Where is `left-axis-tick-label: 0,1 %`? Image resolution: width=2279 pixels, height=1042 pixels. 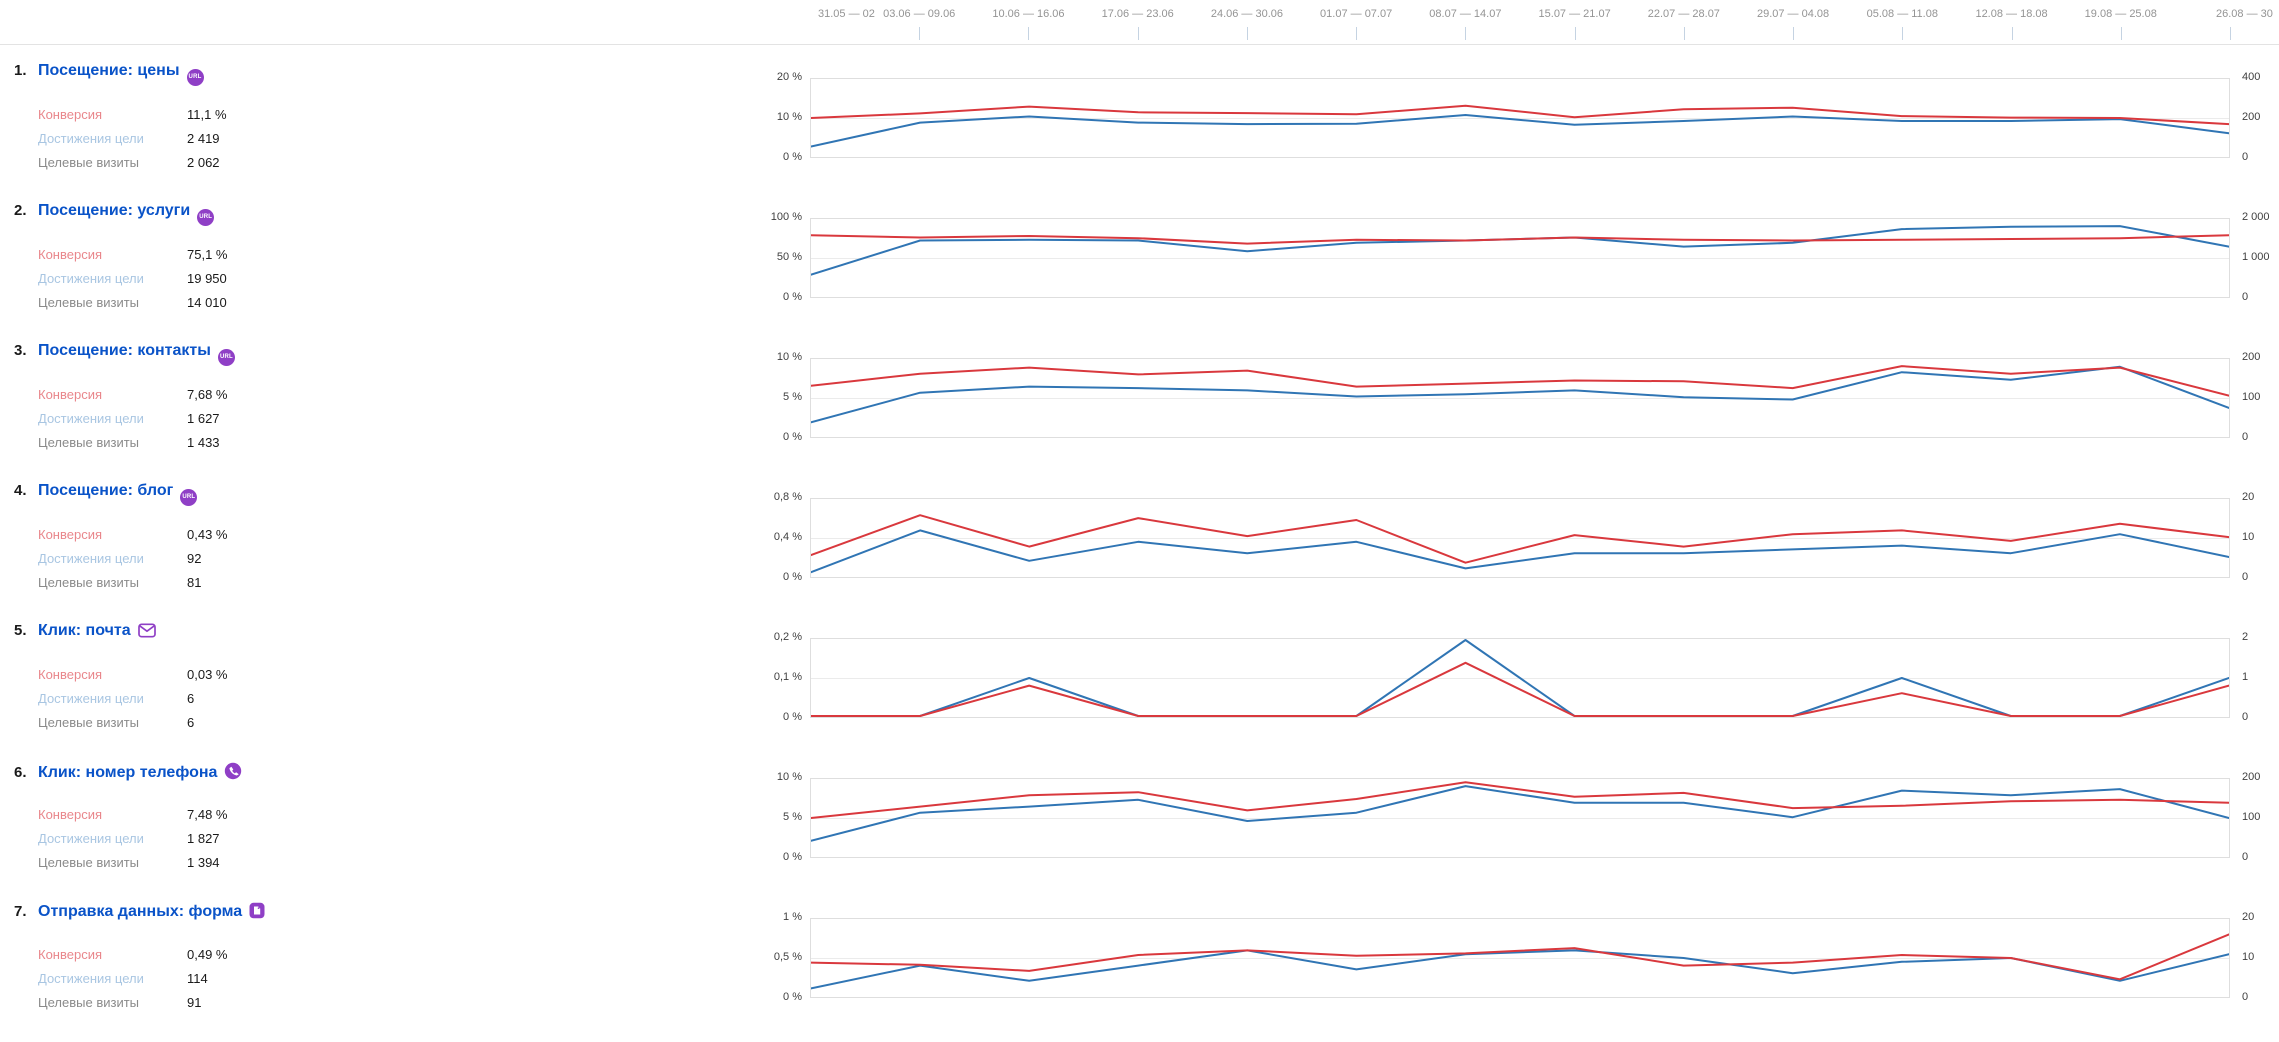 left-axis-tick-label: 0,1 % is located at coordinates (787, 677).